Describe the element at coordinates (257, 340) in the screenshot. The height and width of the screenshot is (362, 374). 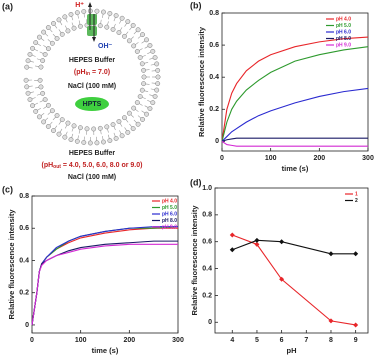
I see `x-tick-label: 5` at that location.